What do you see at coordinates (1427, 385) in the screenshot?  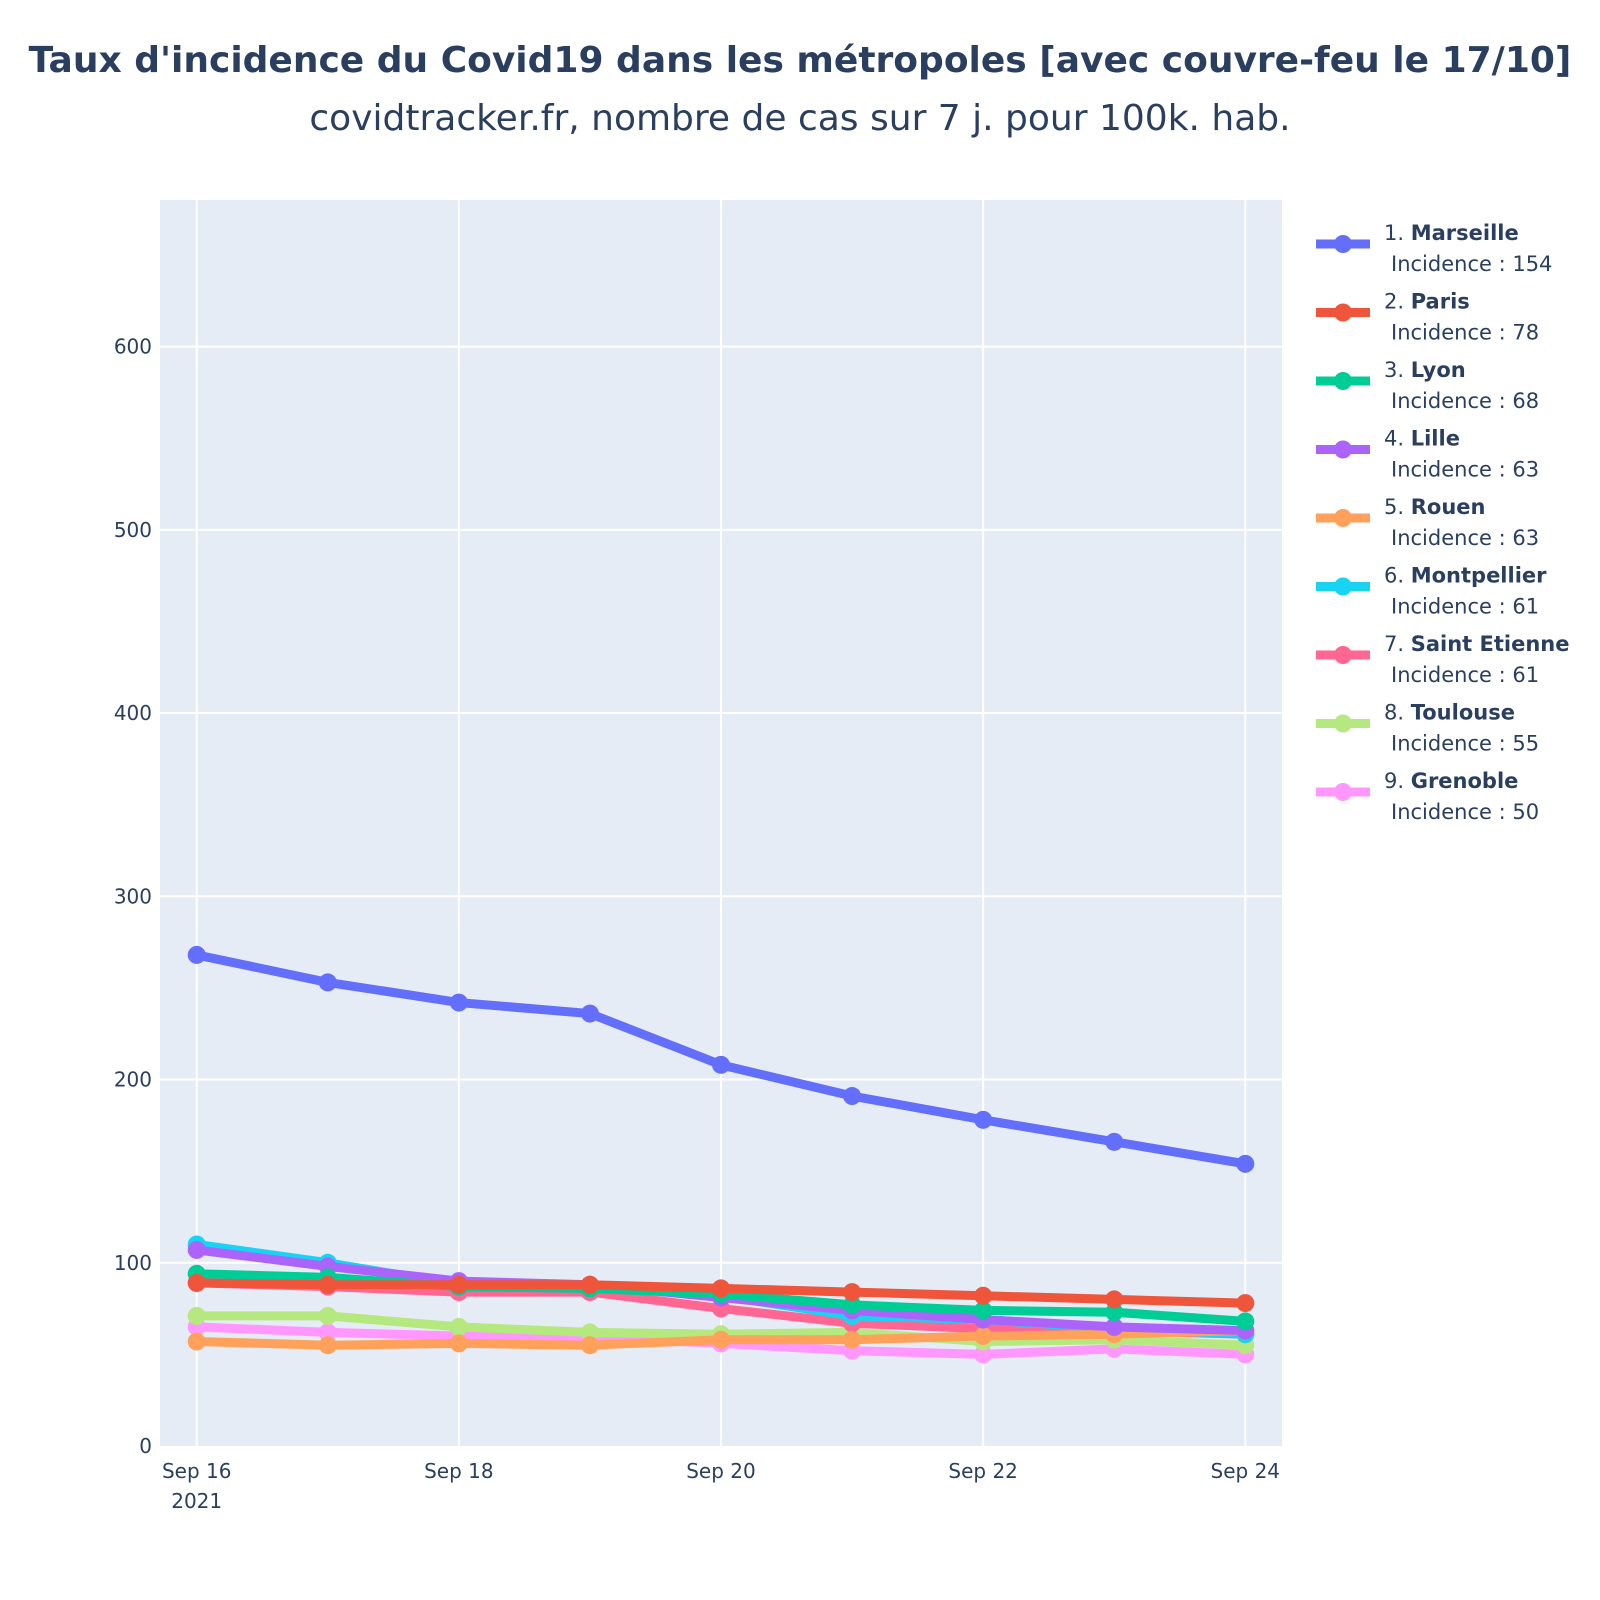 I see `legend-item: 3. Lyon Incidence : 68` at bounding box center [1427, 385].